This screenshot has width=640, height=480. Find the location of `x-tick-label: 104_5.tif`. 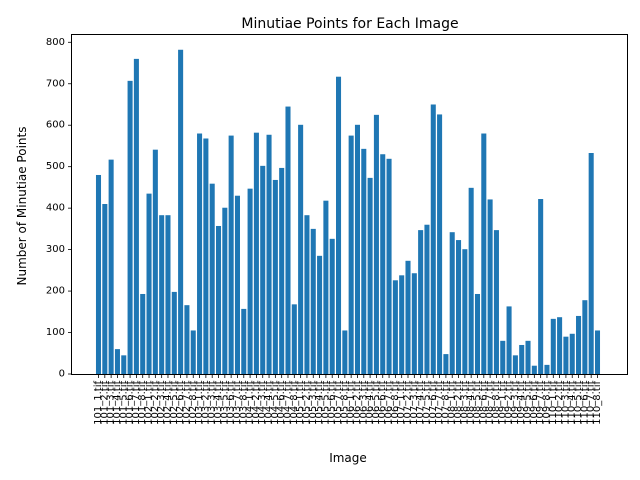

x-tick-label: 104_5.tif is located at coordinates (275, 403).